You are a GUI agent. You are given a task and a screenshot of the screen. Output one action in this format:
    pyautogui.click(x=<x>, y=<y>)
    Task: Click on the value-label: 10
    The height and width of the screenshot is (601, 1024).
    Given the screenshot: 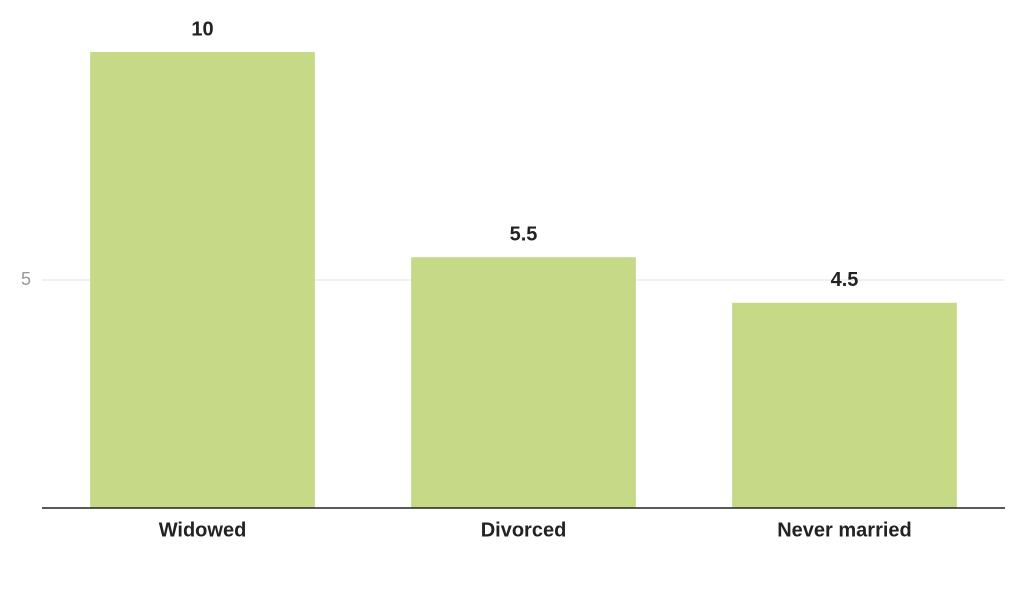 What is the action you would take?
    pyautogui.click(x=202, y=29)
    